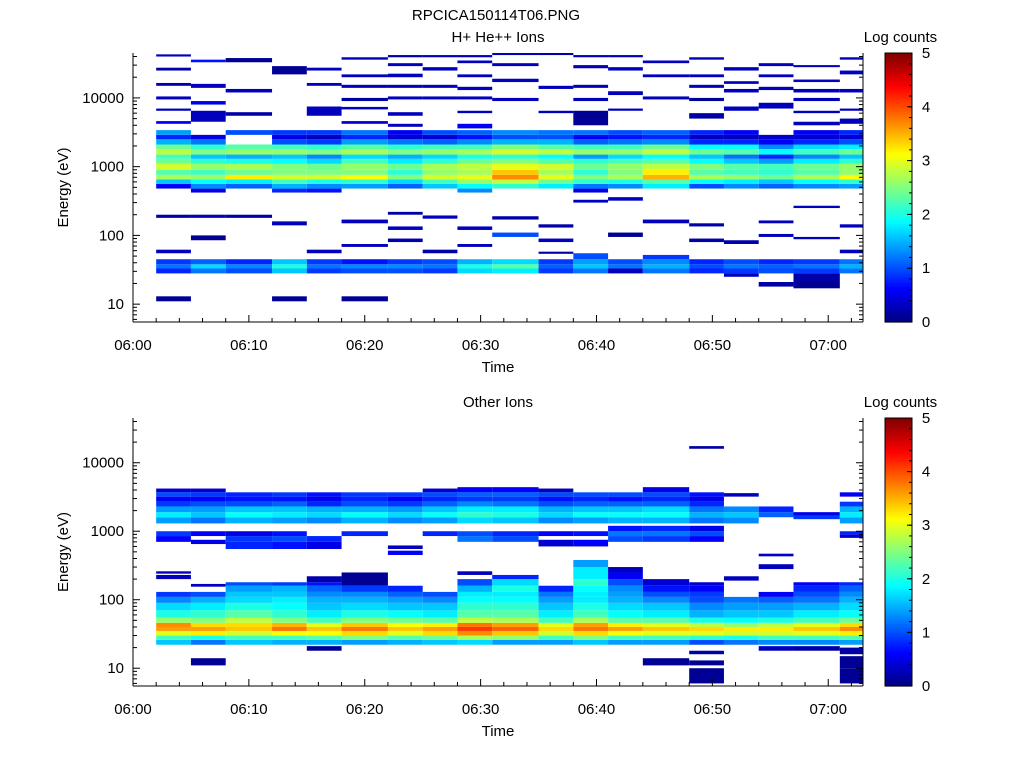 The height and width of the screenshot is (768, 1024). Describe the element at coordinates (498, 367) in the screenshot. I see `x-axis-title: Time` at that location.